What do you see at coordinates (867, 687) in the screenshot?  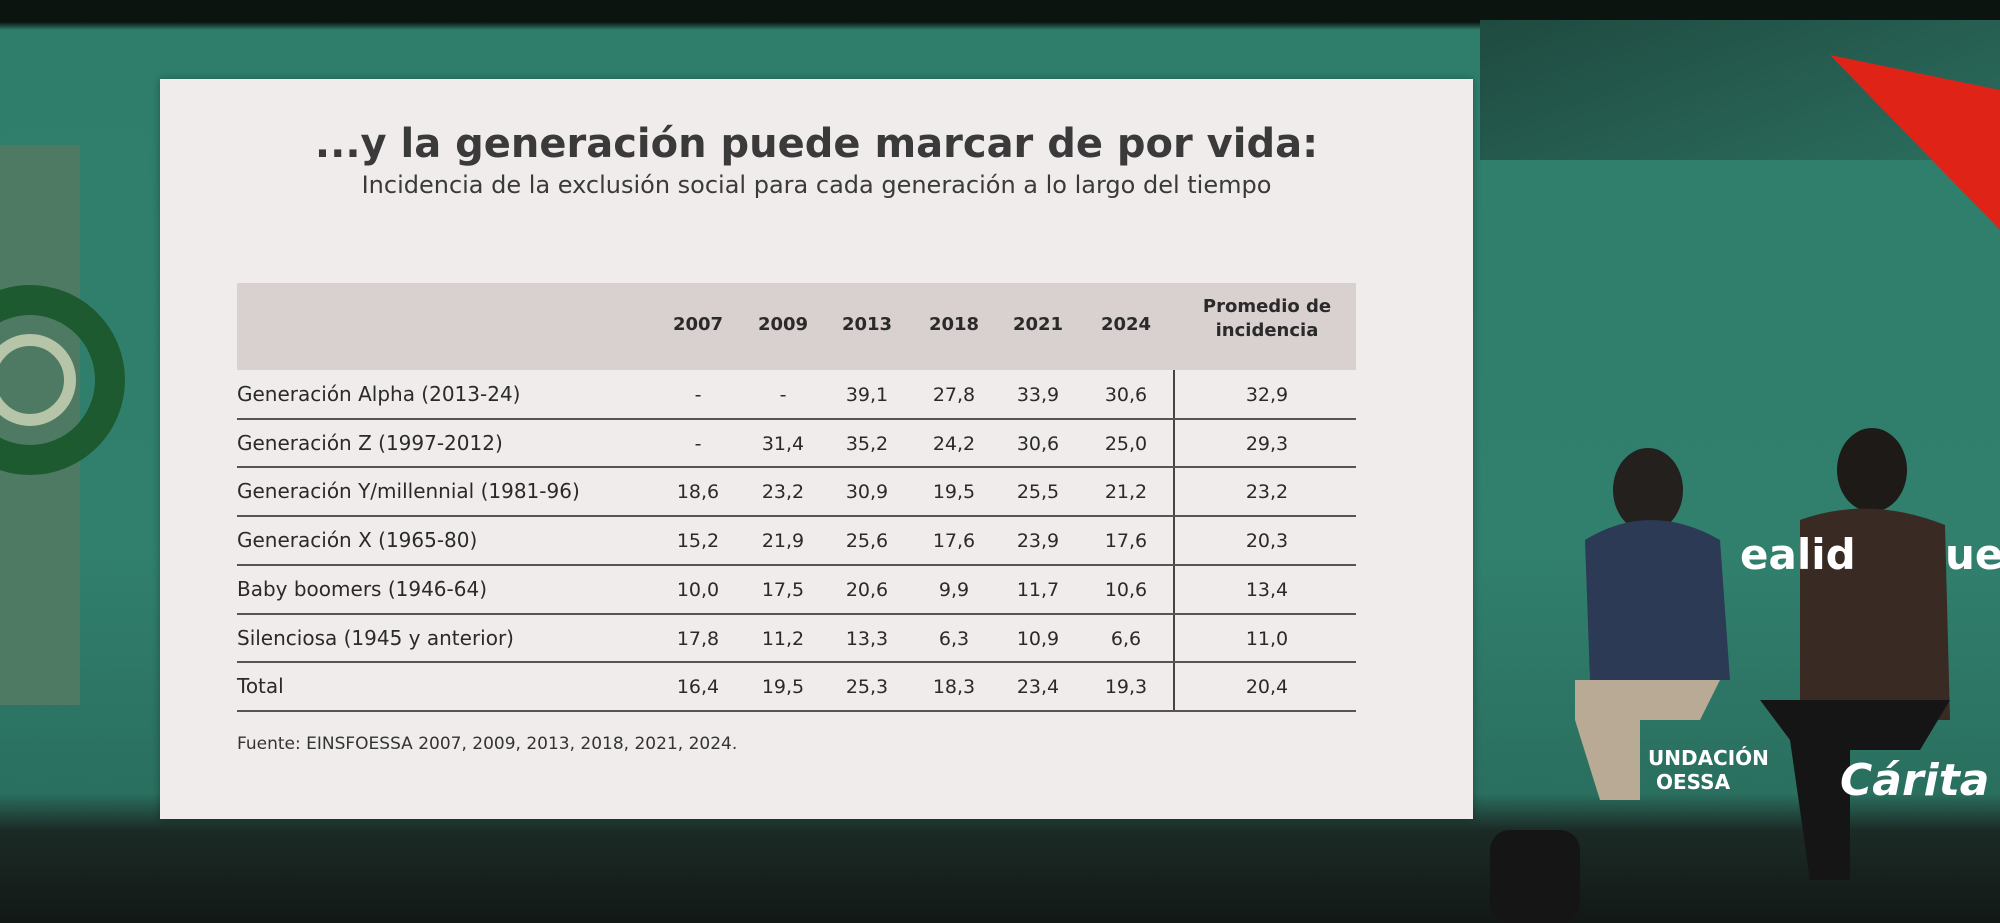 I see `table-cell: 25,3` at bounding box center [867, 687].